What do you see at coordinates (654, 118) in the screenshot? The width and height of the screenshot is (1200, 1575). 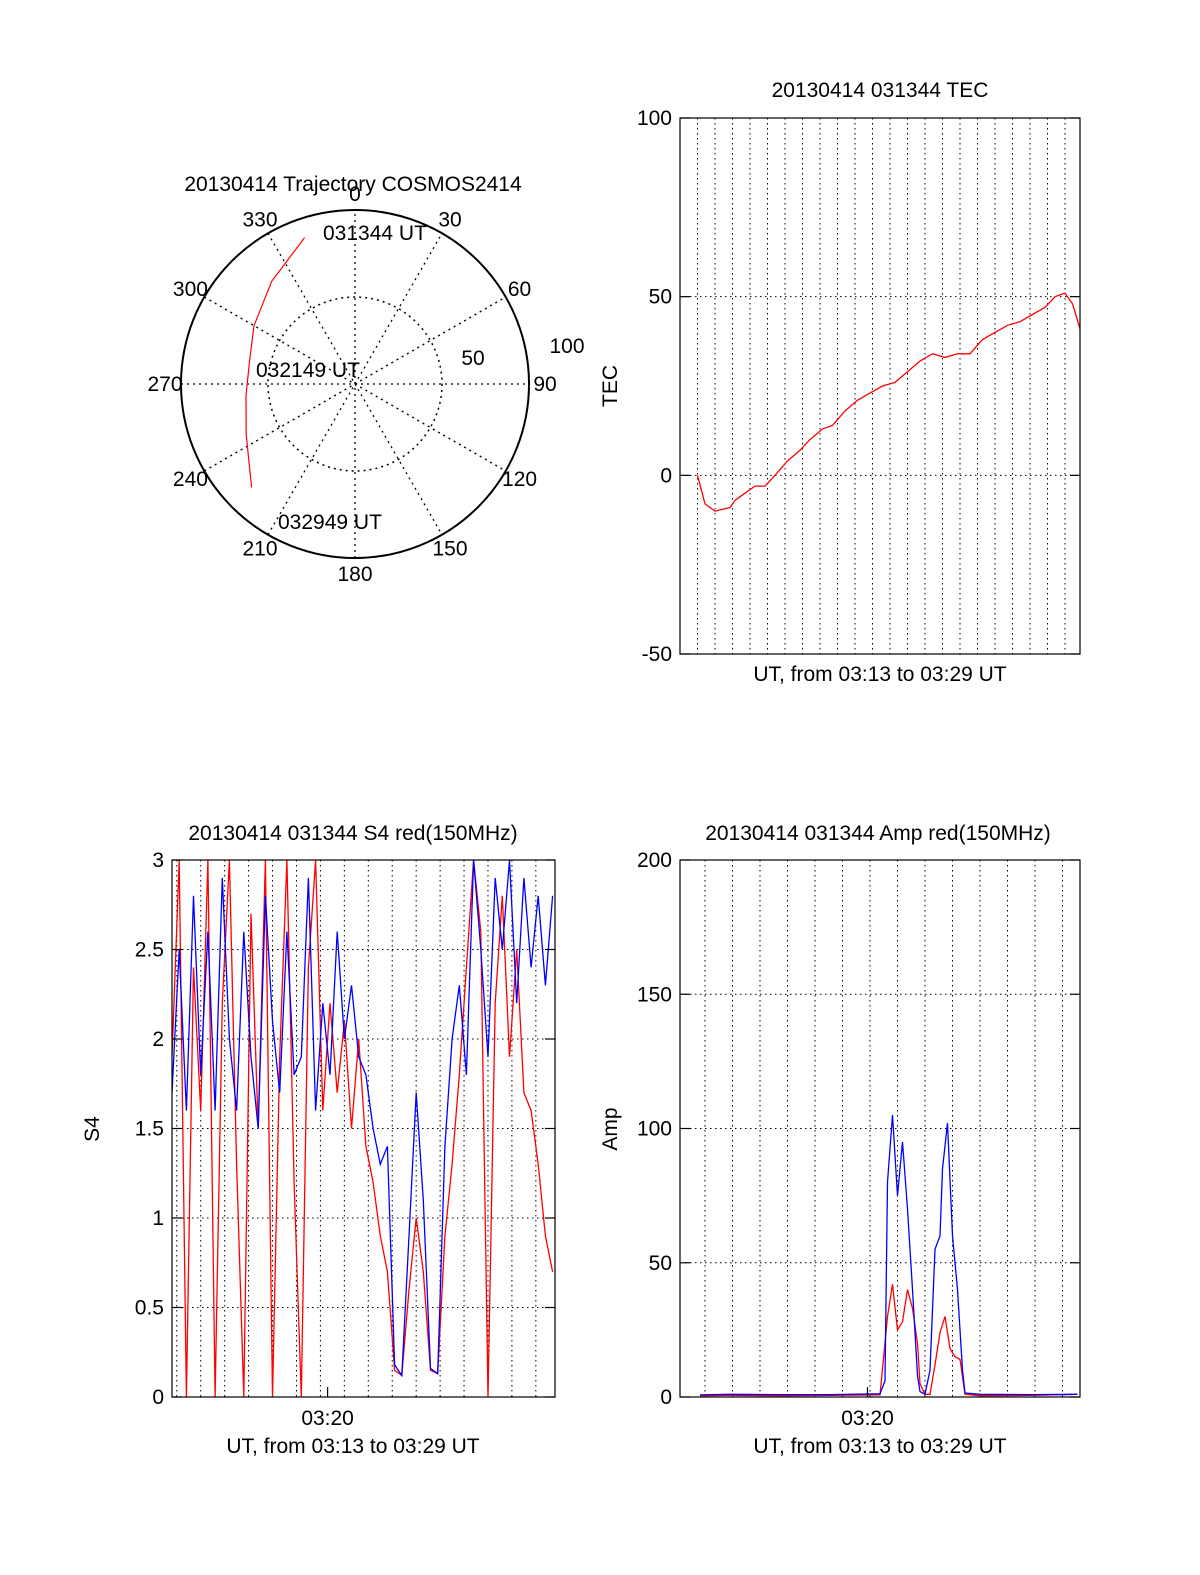 I see `tec-y-tick-label: 100` at bounding box center [654, 118].